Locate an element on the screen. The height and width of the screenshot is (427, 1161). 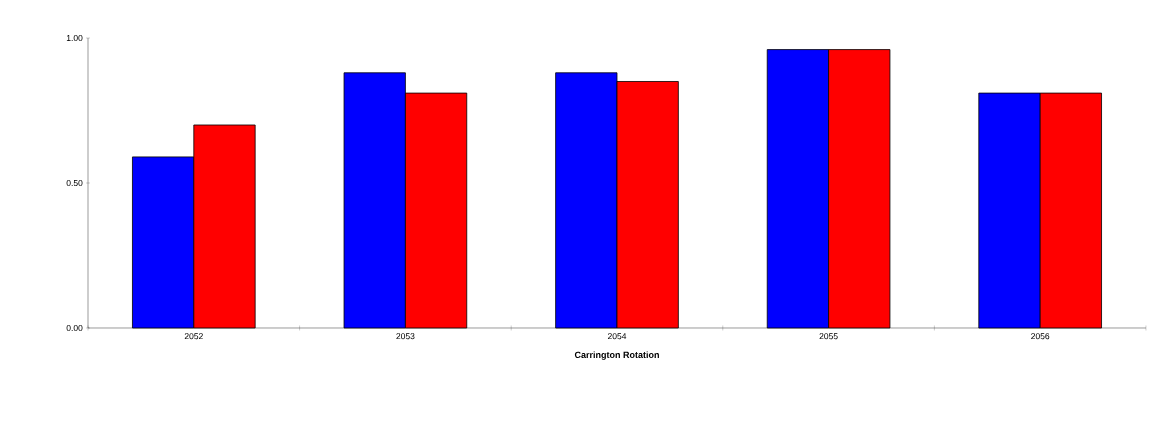
x-tick-label: 2053 is located at coordinates (405, 336).